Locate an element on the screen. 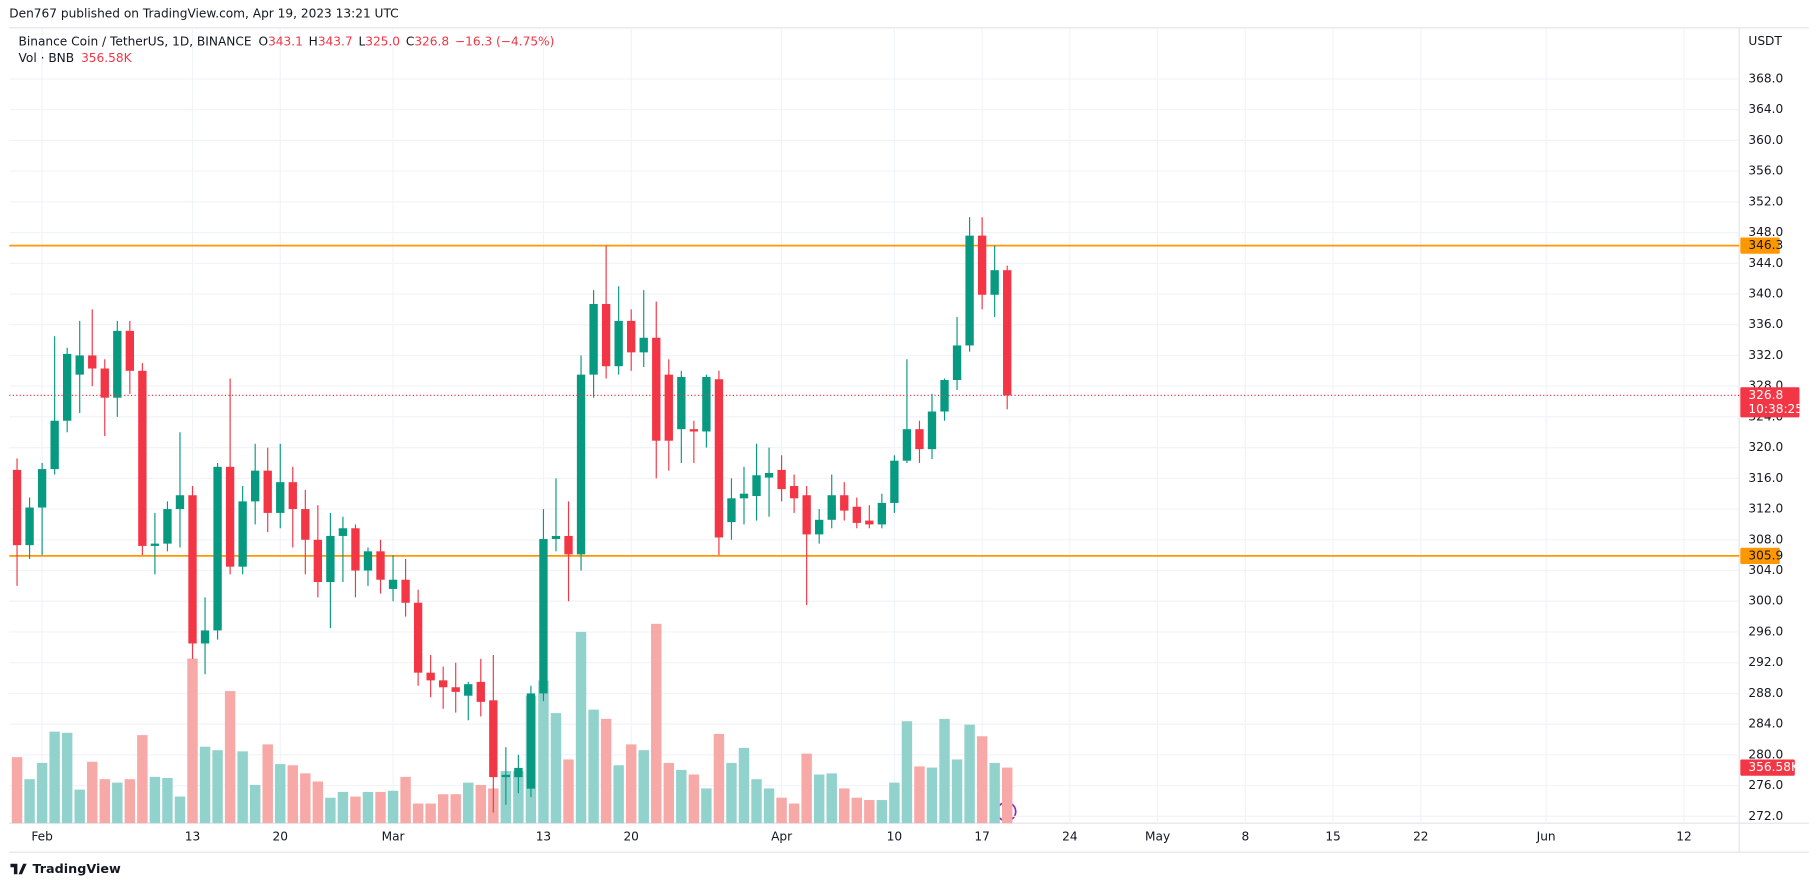  footer-brand: TradingView is located at coordinates (76, 869).